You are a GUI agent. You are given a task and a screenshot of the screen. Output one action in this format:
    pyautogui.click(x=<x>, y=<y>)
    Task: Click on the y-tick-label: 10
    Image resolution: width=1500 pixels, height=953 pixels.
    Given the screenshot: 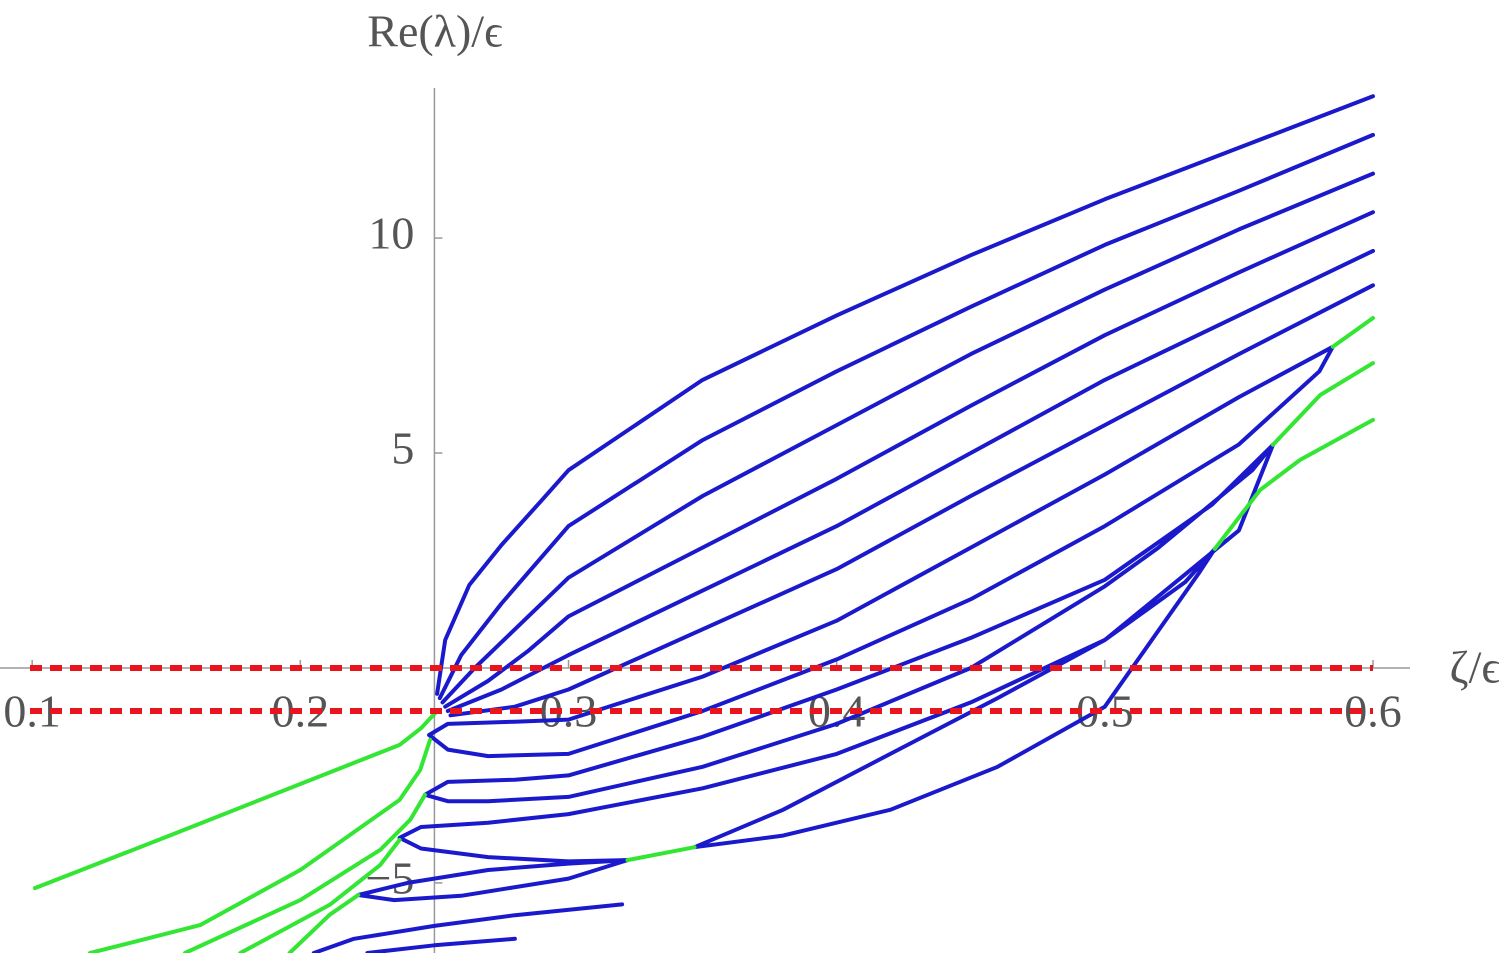 What is the action you would take?
    pyautogui.click(x=391, y=233)
    